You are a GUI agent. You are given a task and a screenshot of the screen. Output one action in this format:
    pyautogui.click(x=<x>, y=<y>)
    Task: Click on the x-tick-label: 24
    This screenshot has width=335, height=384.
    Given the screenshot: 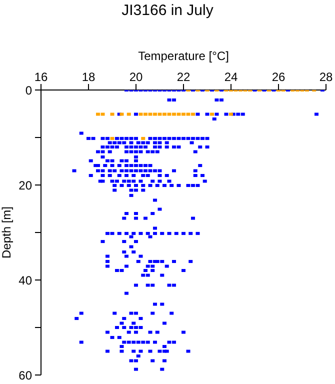 What is the action you would take?
    pyautogui.click(x=231, y=77)
    